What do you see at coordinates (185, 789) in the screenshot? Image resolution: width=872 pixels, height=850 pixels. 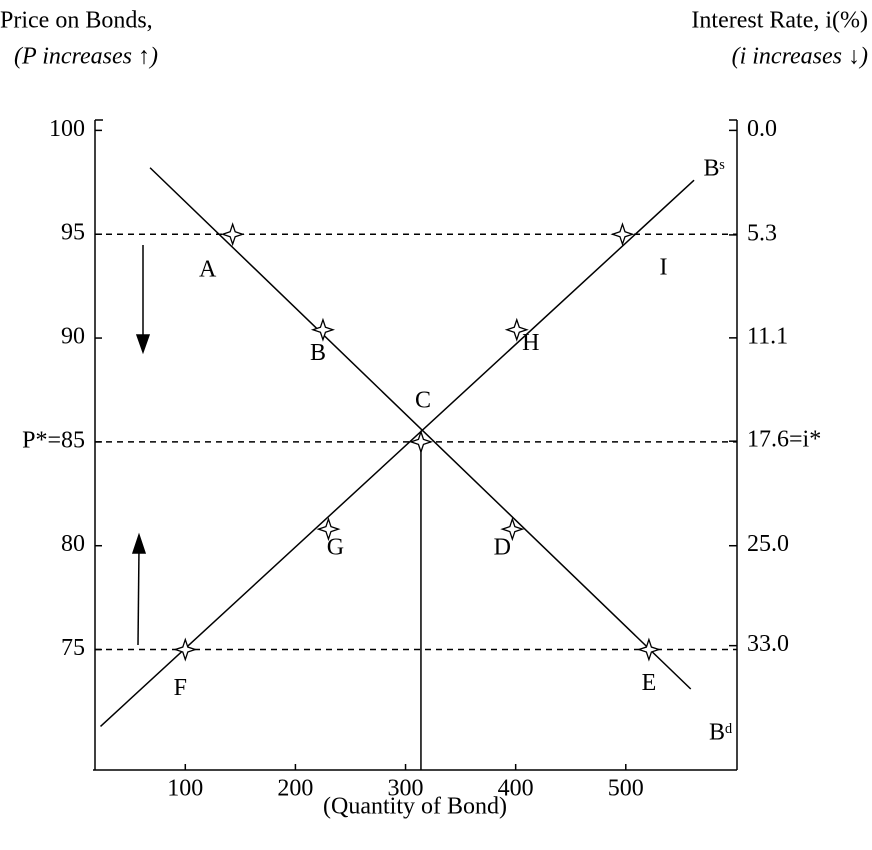 I see `x-tick-label: 100` at bounding box center [185, 789].